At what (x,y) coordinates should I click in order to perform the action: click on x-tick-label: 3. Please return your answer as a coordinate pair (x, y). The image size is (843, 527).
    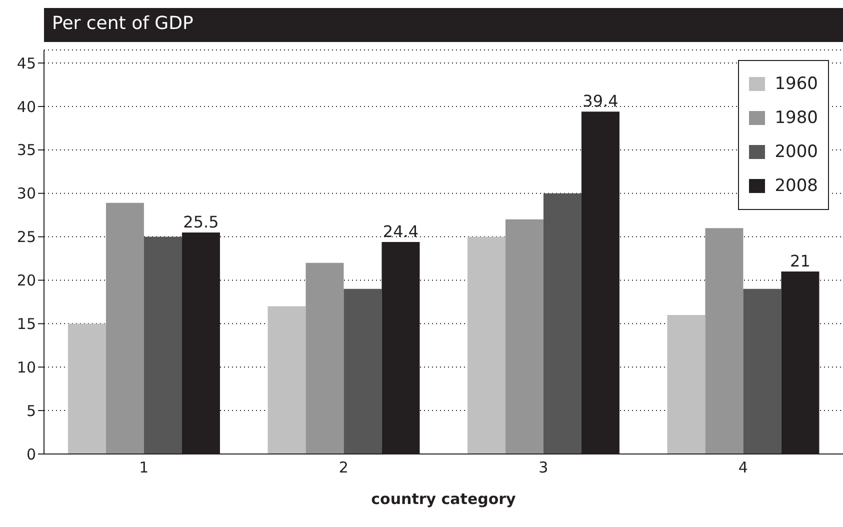
    Looking at the image, I should click on (543, 467).